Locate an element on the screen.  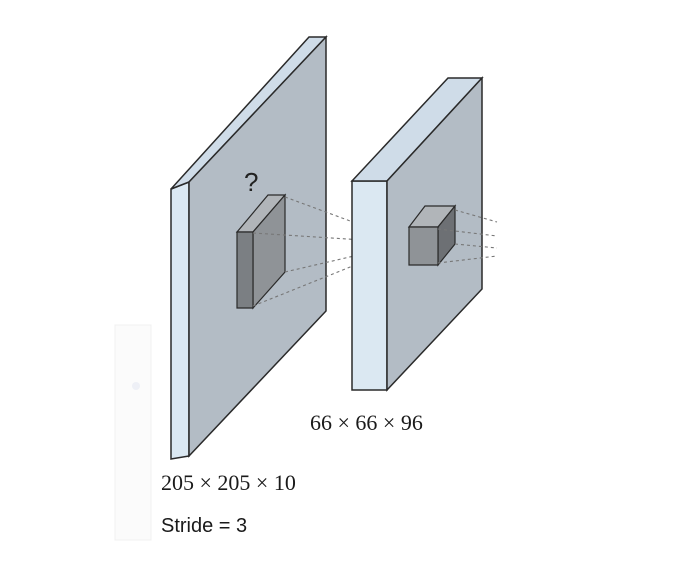
stride-label: Stride = 3 is located at coordinates (204, 526).